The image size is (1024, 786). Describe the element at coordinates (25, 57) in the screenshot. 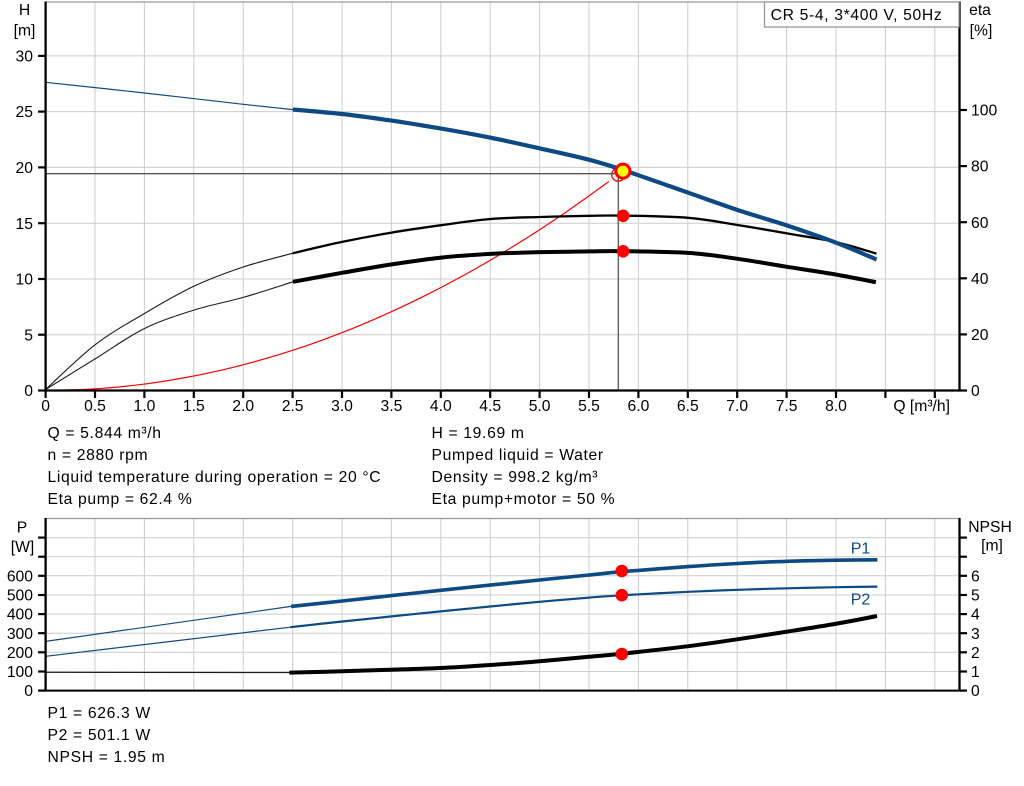

I see `svg-text: 30` at that location.